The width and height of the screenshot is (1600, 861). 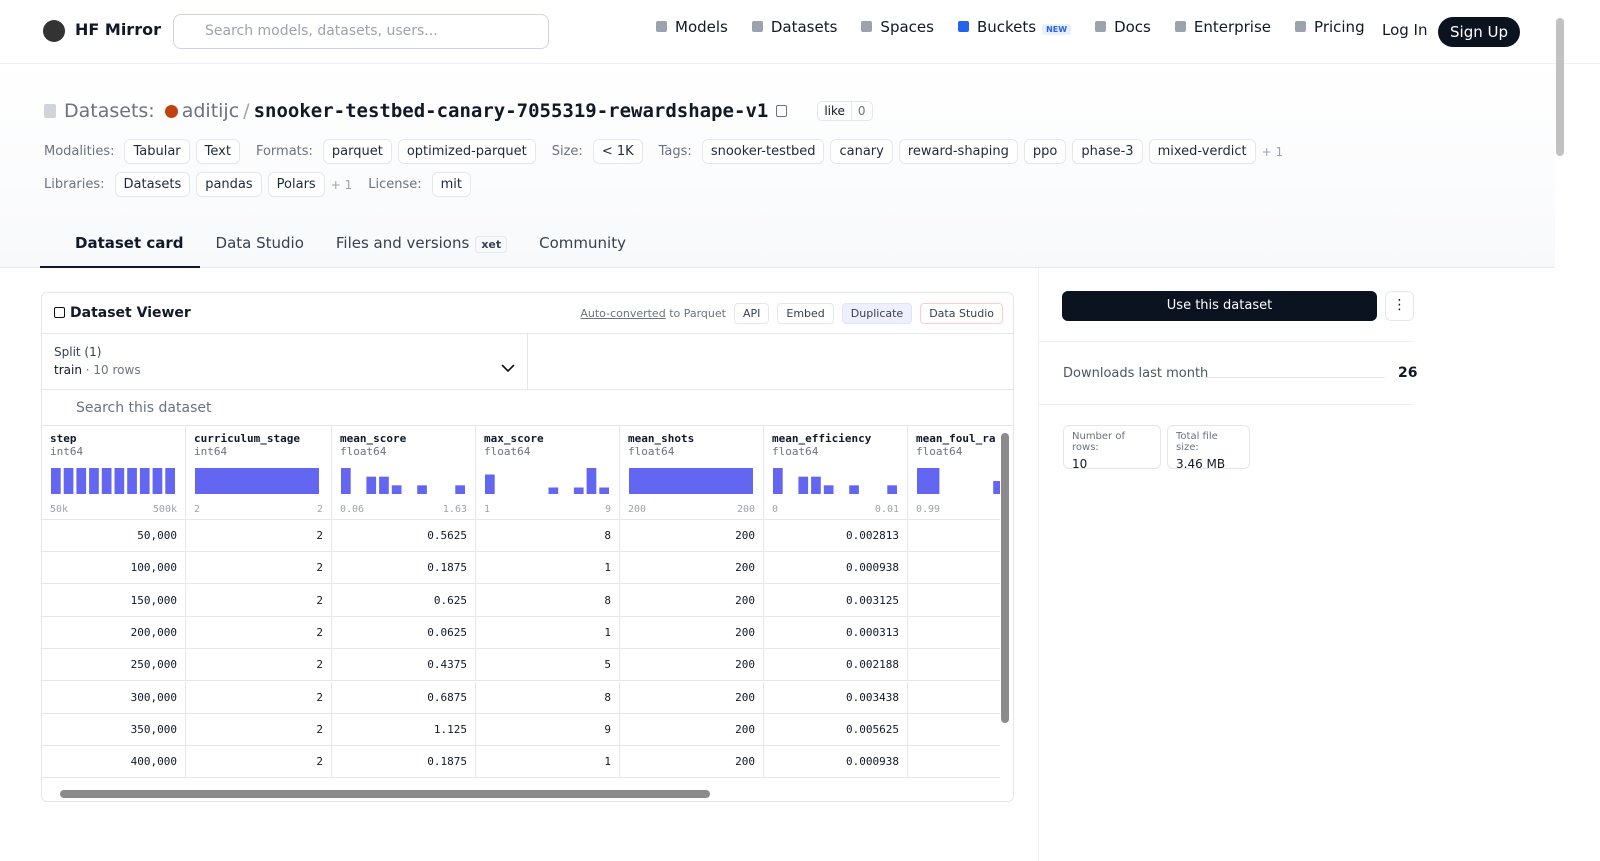 I want to click on split-label: Split (1), so click(x=78, y=352).